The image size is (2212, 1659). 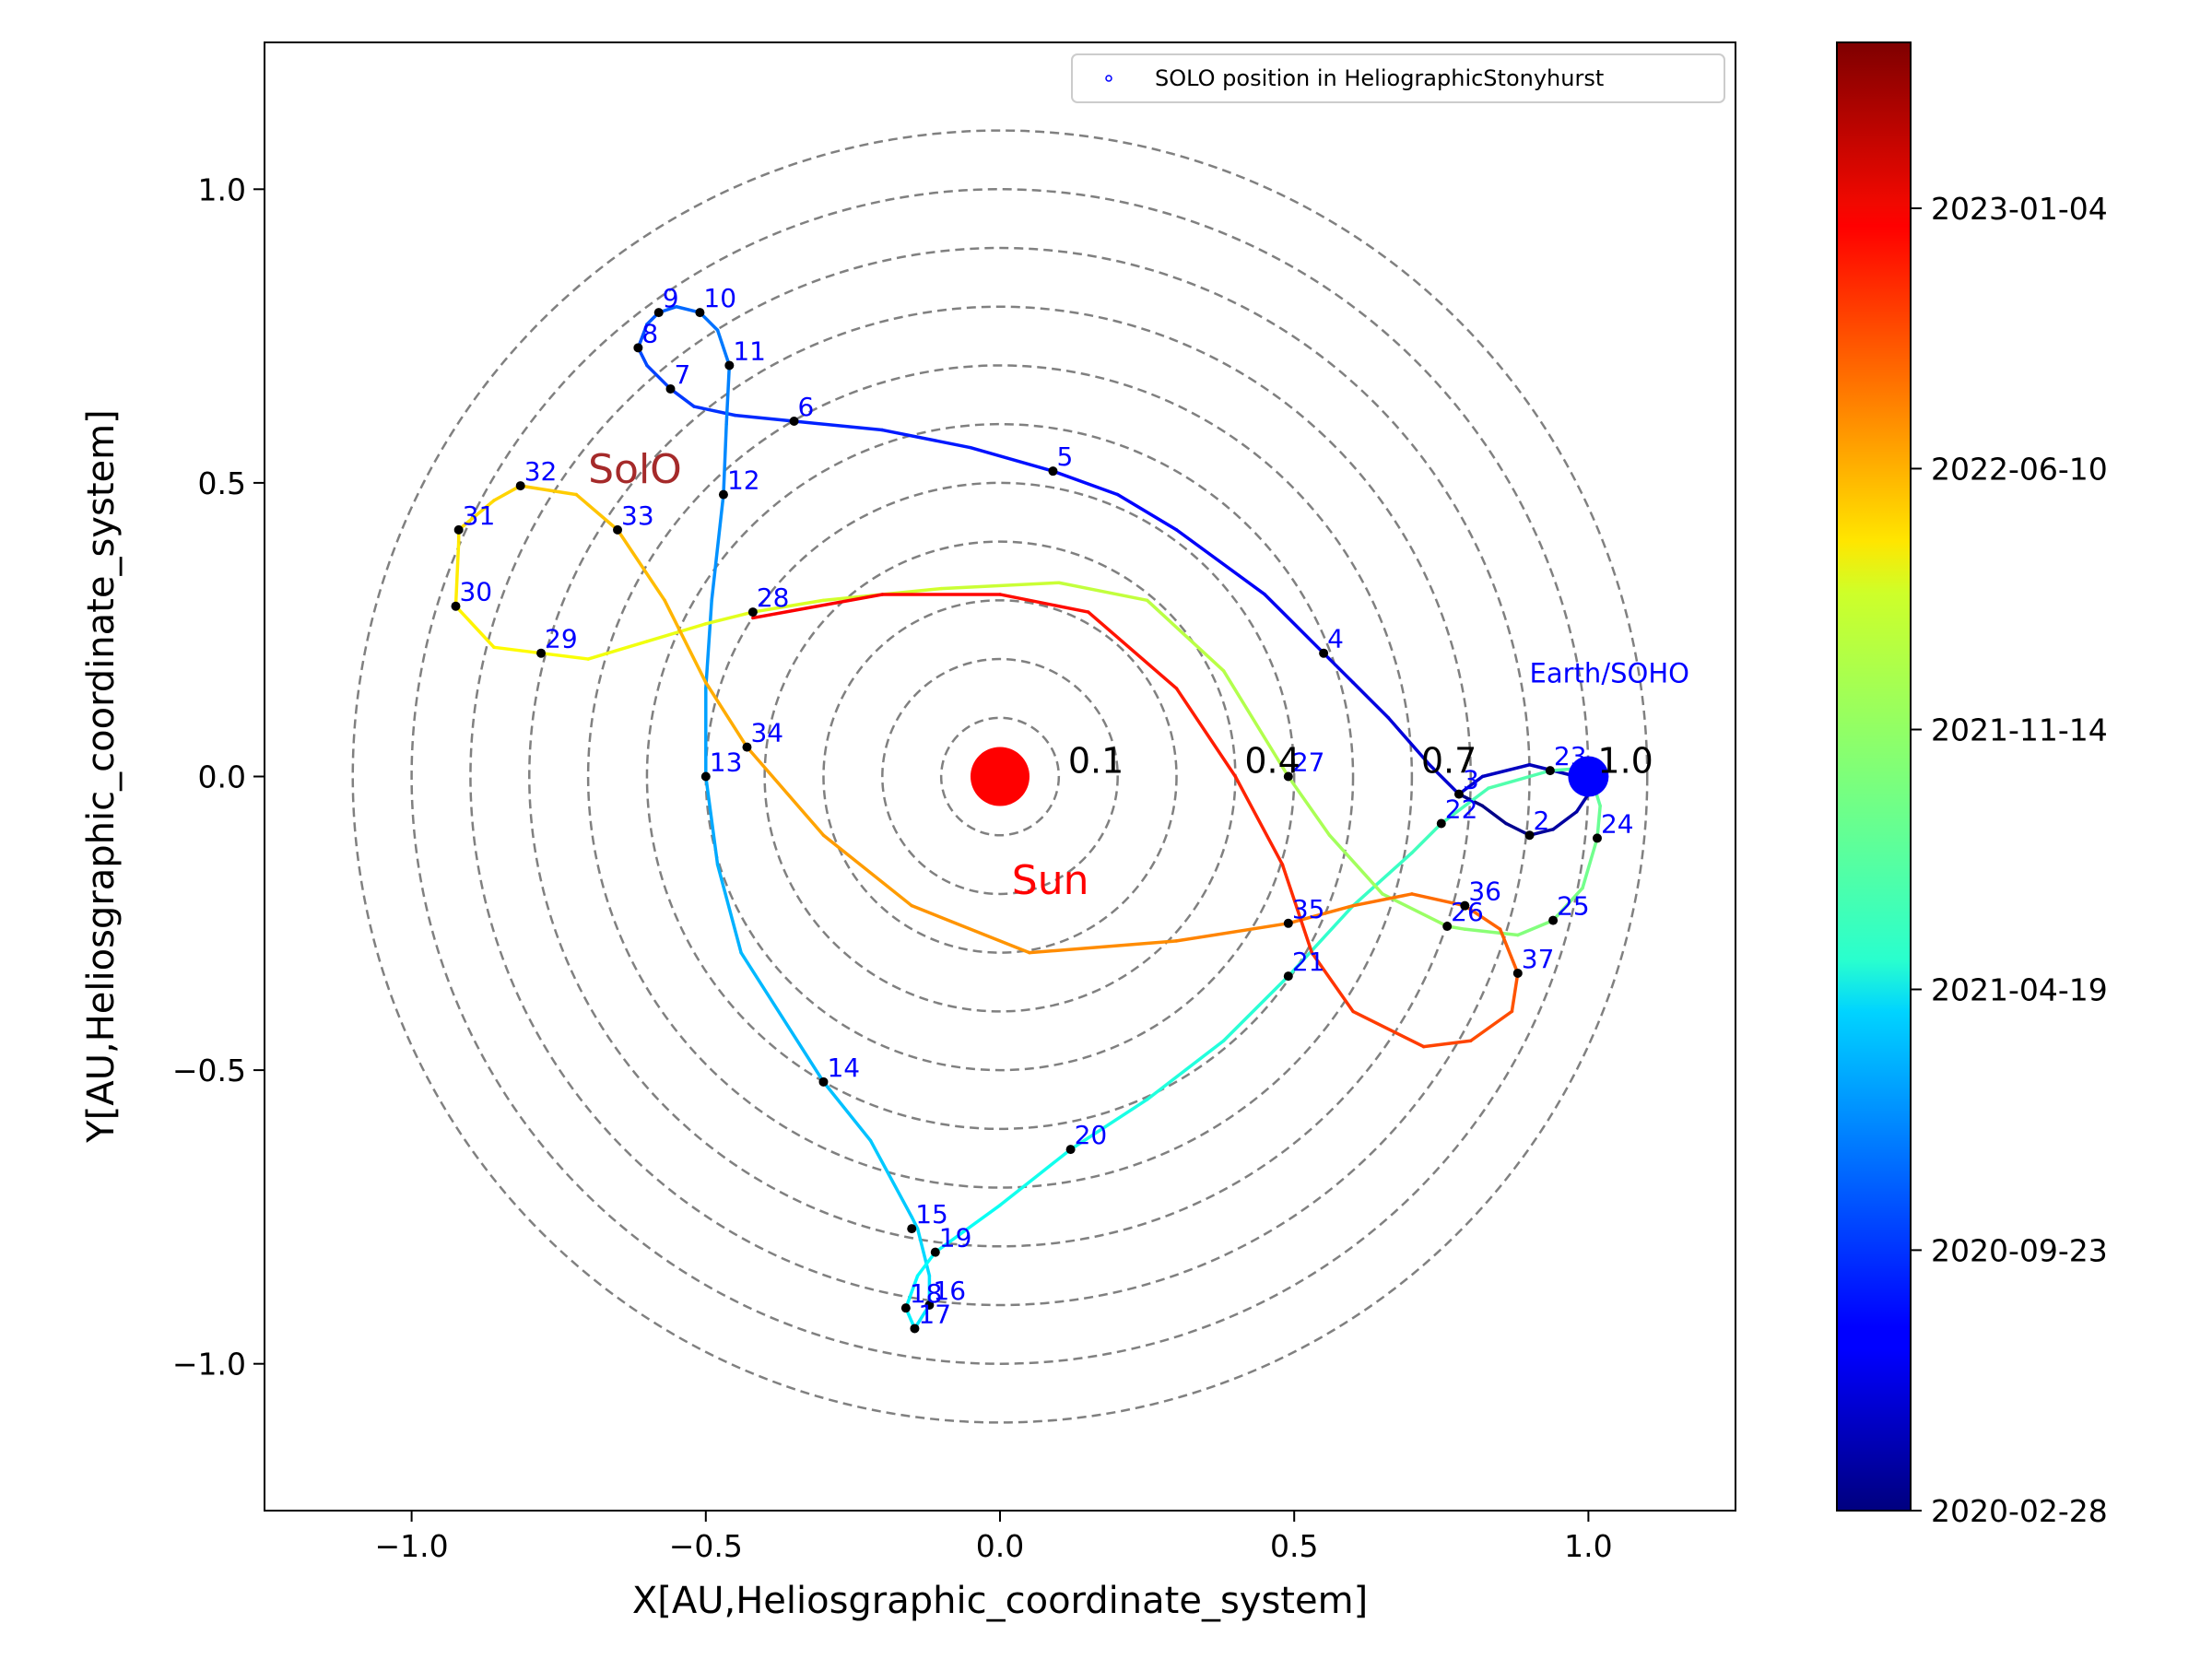 I want to click on orbit-point-label: 3, so click(x=1471, y=780).